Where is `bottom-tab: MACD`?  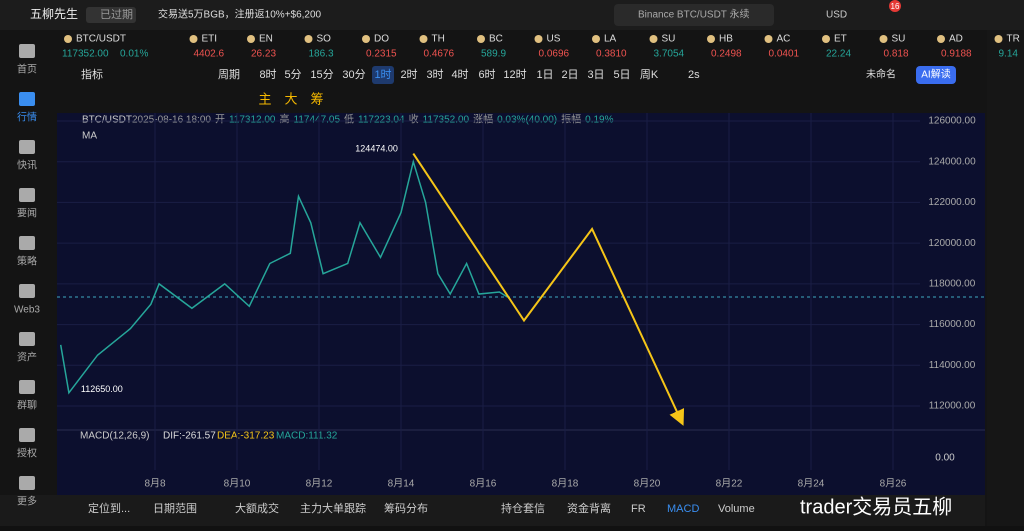
bottom-tab: MACD is located at coordinates (683, 509).